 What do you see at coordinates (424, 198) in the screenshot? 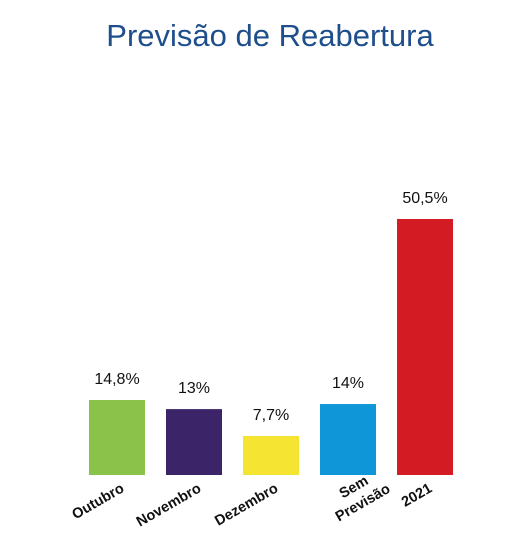
I see `value-label-4: 50,5%` at bounding box center [424, 198].